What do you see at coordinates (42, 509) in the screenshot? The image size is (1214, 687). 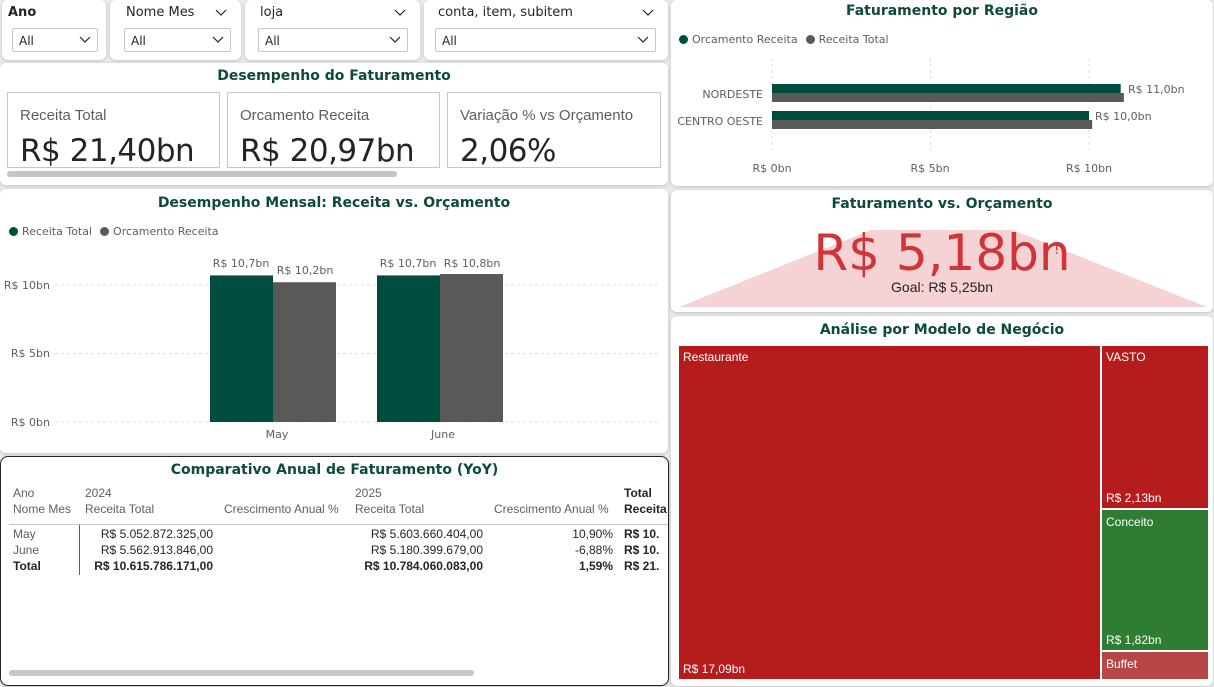 I see `header-nome-mes: Nome Mes` at bounding box center [42, 509].